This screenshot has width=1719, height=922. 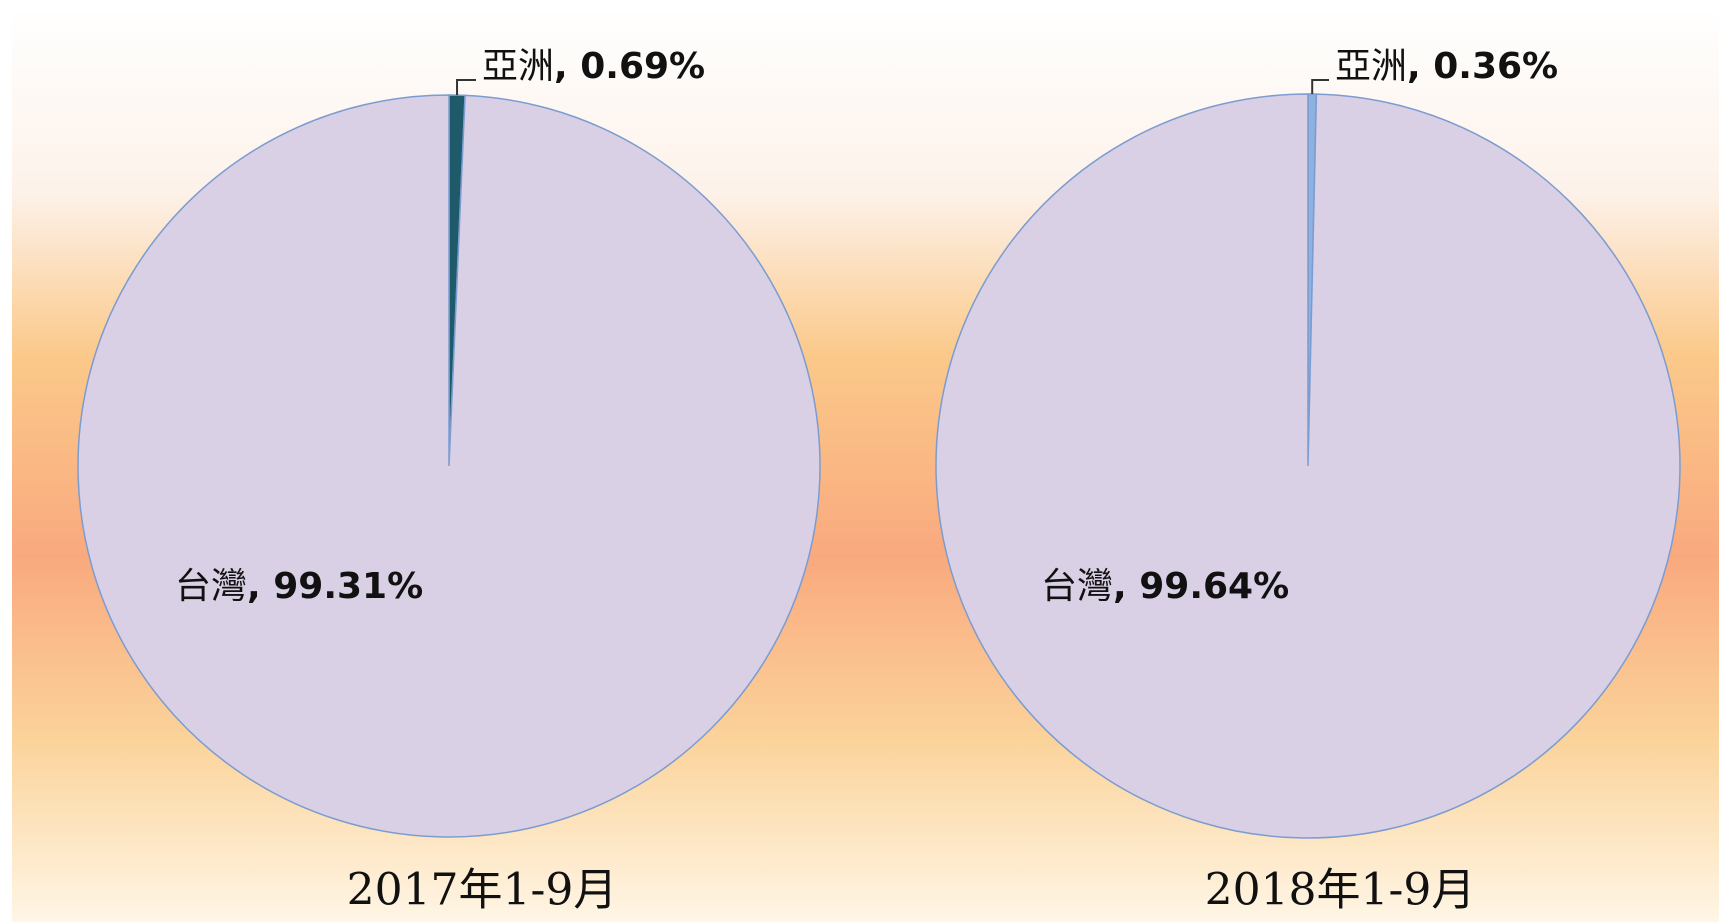 I want to click on data-label: 台灣, 99.64%, so click(x=1165, y=586).